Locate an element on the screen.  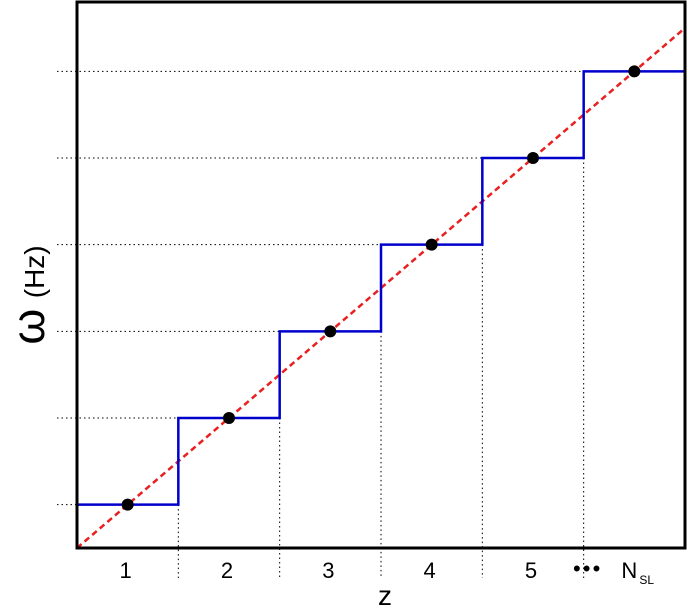
y-axis-symbol: ω is located at coordinates (28, 327).